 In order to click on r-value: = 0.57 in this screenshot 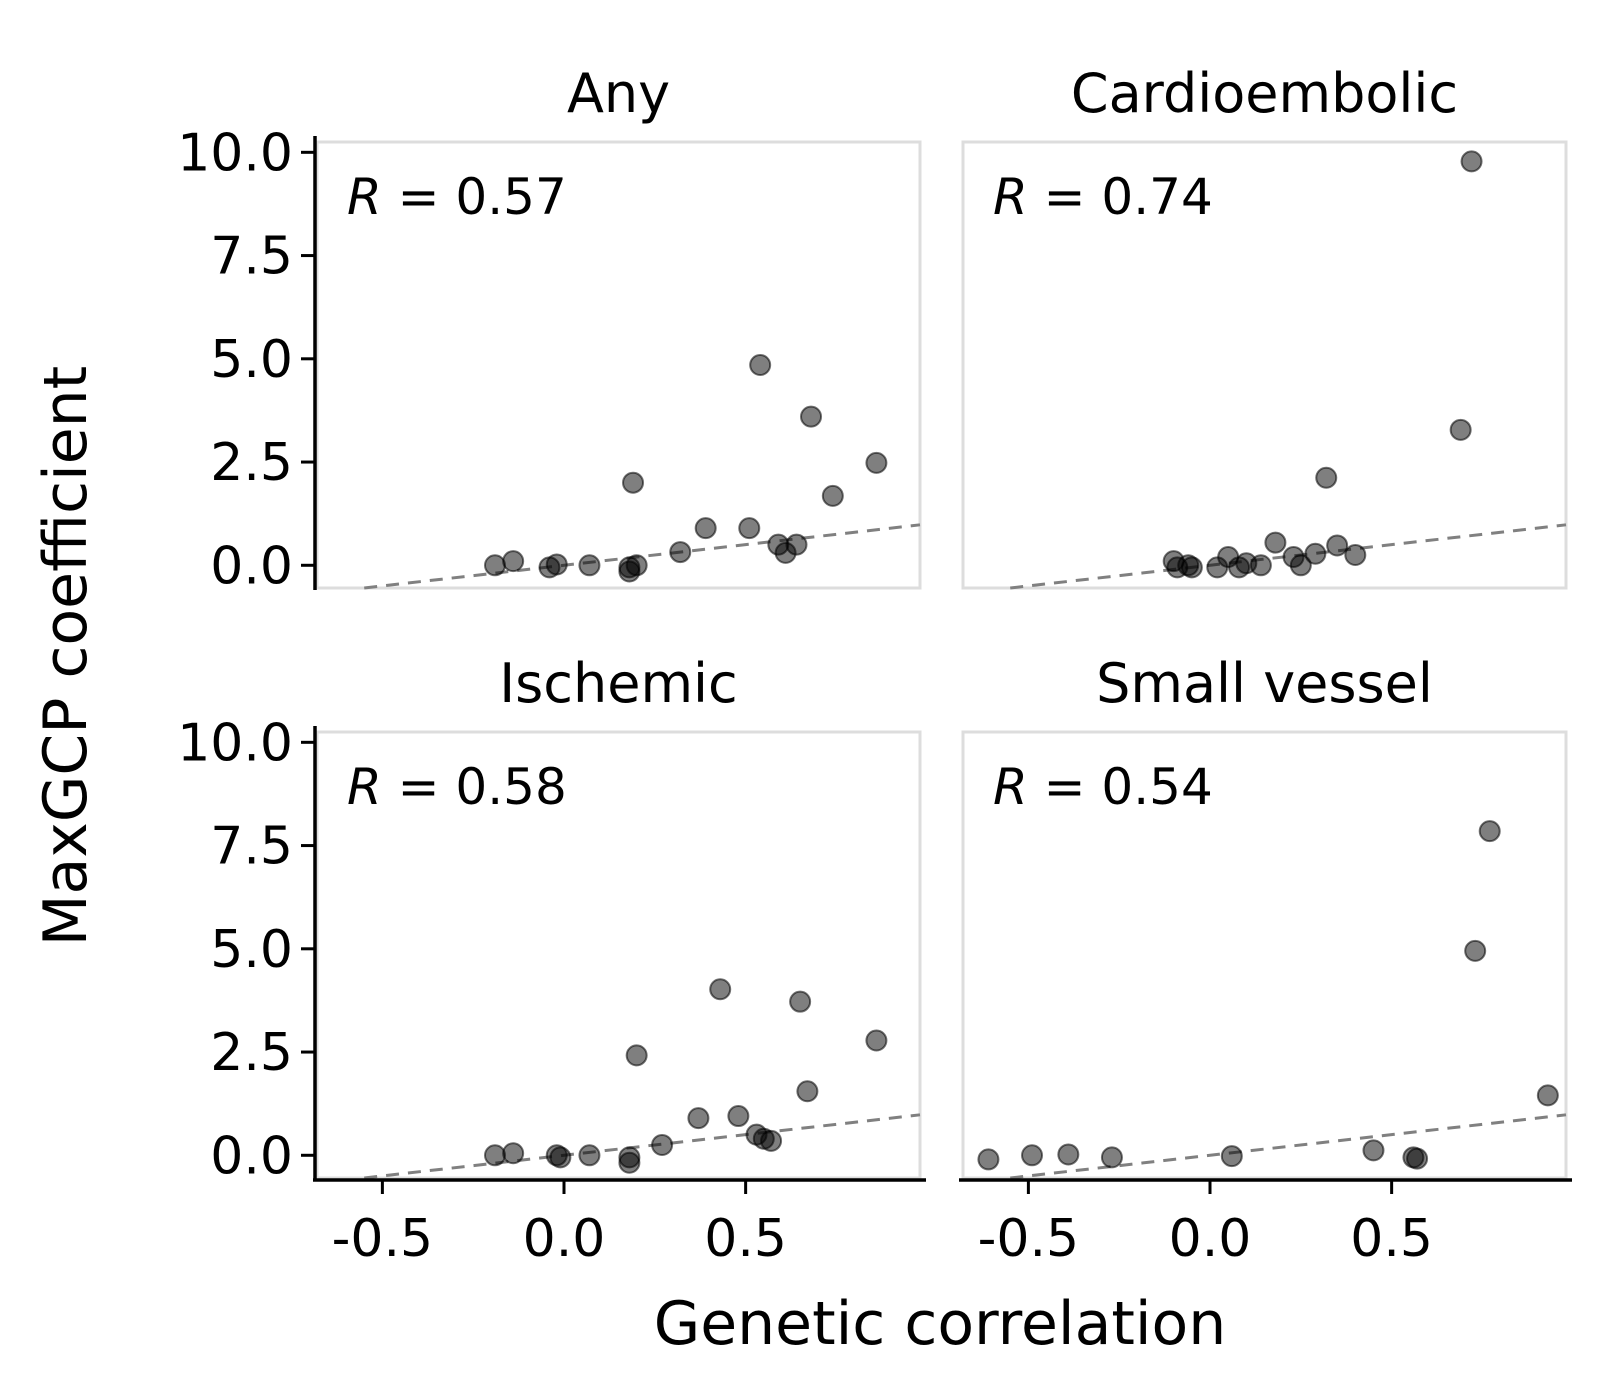, I will do `click(474, 197)`.